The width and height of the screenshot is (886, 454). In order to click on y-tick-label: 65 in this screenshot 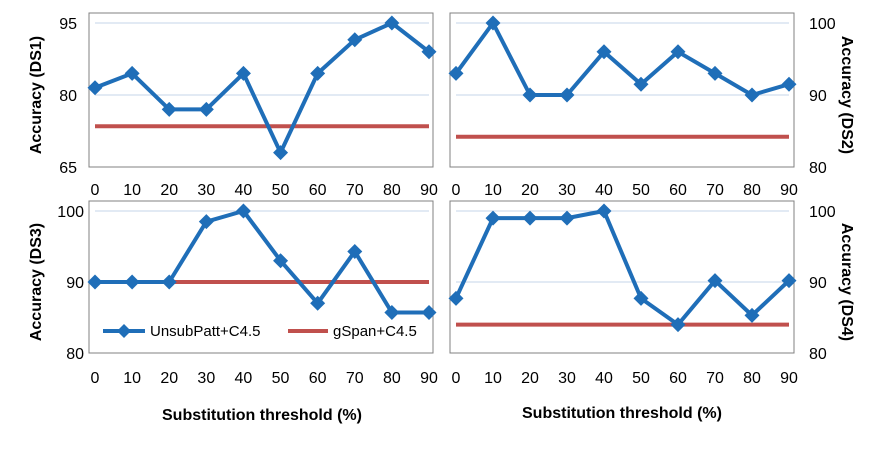, I will do `click(68, 168)`.